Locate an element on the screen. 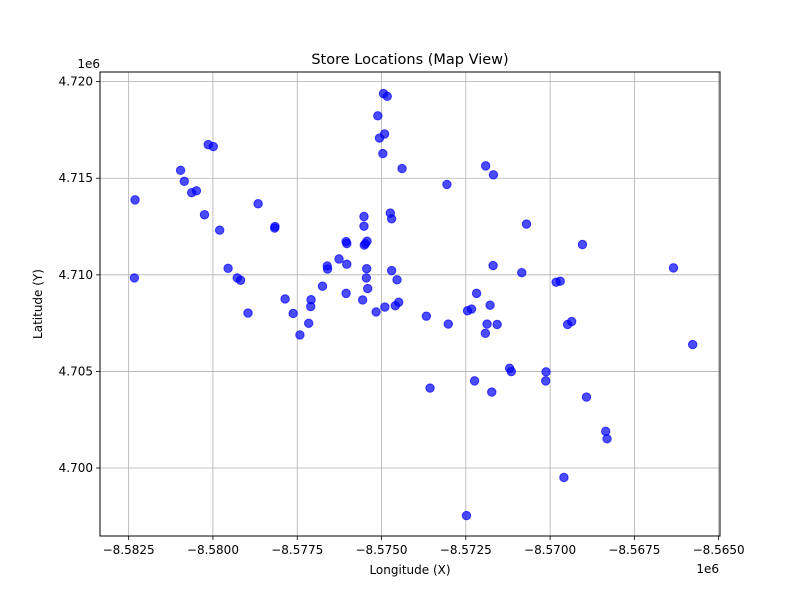 The image size is (800, 600). y-axis-label: Latitude (Y) is located at coordinates (38, 304).